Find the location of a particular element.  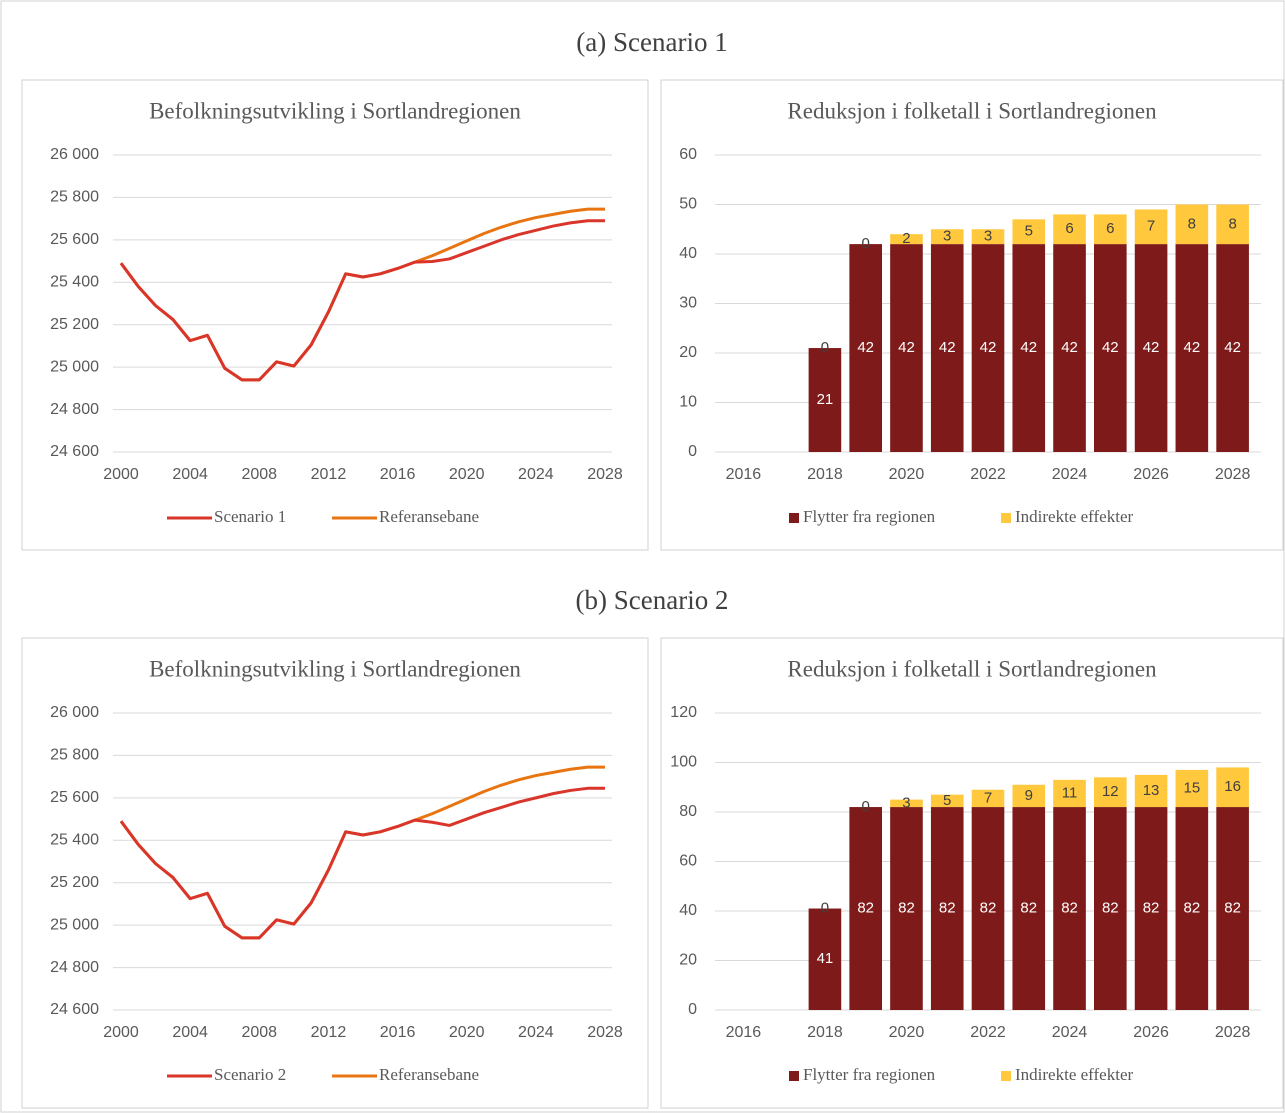

data-label: 7 is located at coordinates (1151, 226).